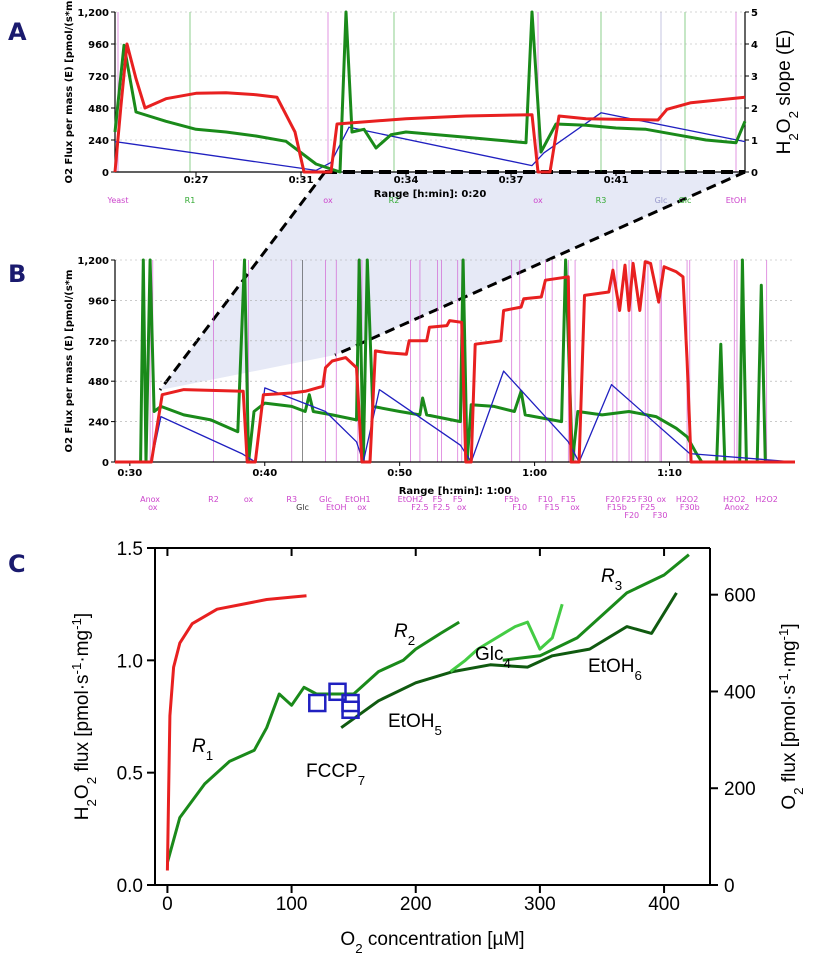 The height and width of the screenshot is (961, 816). What do you see at coordinates (507, 663) in the screenshot?
I see `annotation-sub: 4` at bounding box center [507, 663].